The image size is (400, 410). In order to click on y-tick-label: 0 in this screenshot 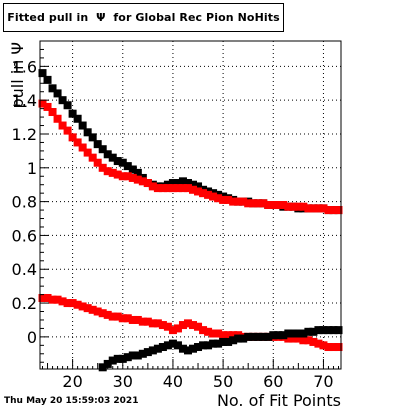, I will do `click(32, 337)`.